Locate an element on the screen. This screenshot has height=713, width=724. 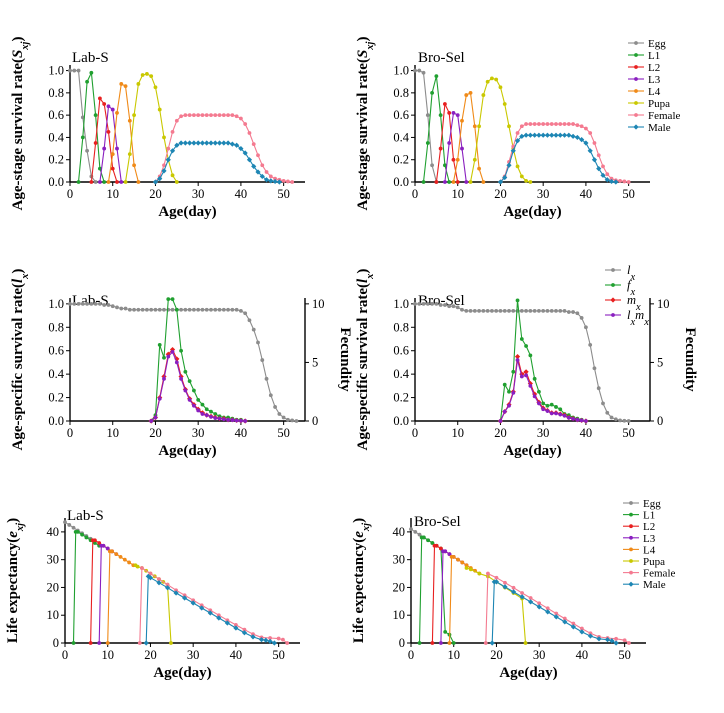
y-axis-label: Age-specific survival rate(lx) is located at coordinates (20, 360).